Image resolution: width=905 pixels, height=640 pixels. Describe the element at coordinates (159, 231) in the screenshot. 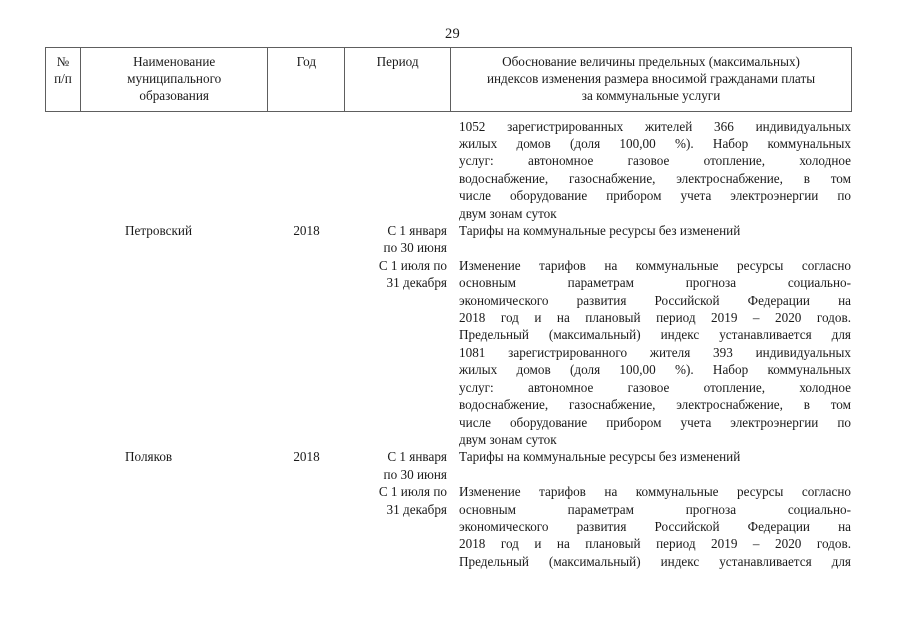

I see `row-municipality-cell: Петровский` at that location.